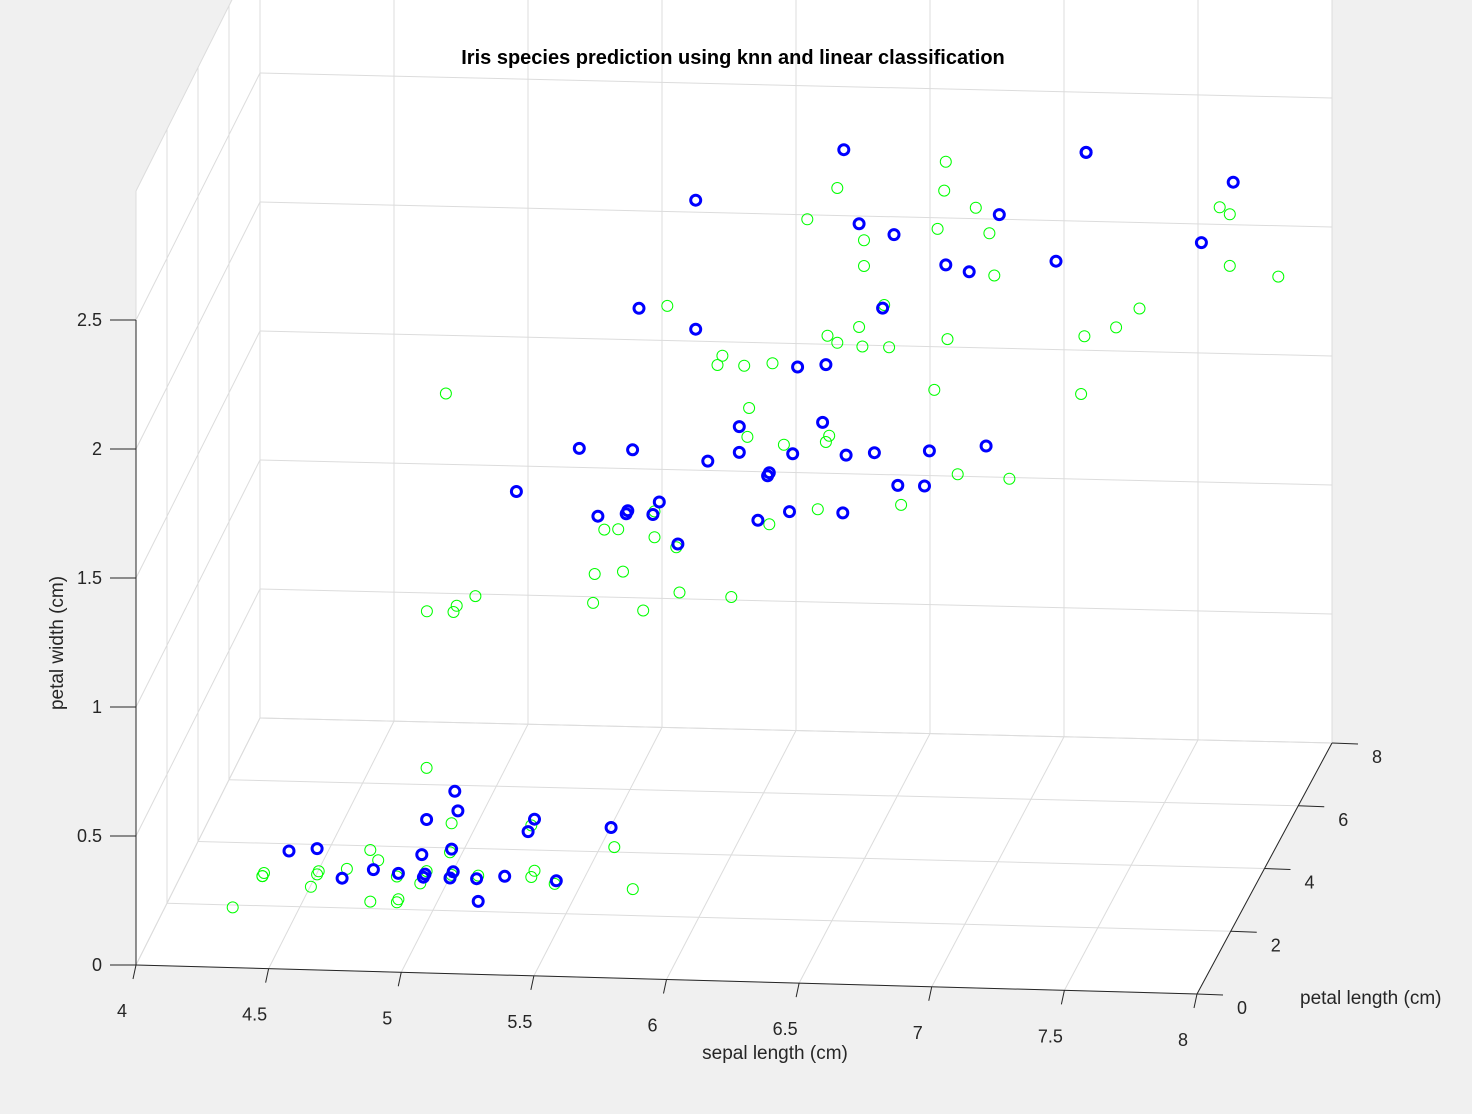 This screenshot has width=1472, height=1114. What do you see at coordinates (1050, 1036) in the screenshot?
I see `x-tick-label: 7.5` at bounding box center [1050, 1036].